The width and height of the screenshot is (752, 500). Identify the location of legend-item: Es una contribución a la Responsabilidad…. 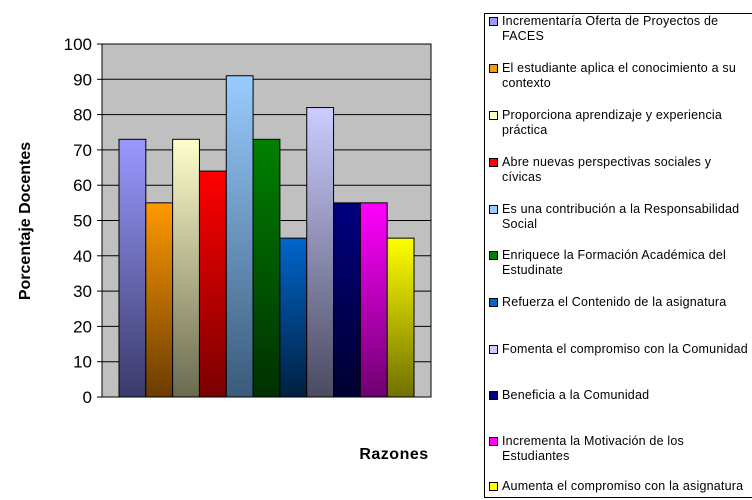
(620, 217).